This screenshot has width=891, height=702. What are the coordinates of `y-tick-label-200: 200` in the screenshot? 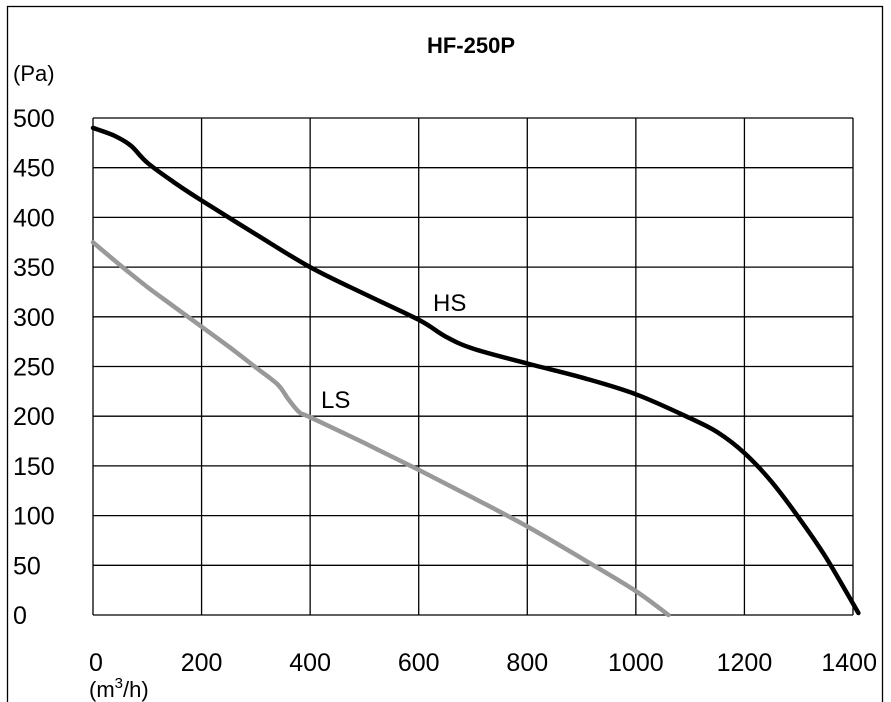 It's located at (34, 417).